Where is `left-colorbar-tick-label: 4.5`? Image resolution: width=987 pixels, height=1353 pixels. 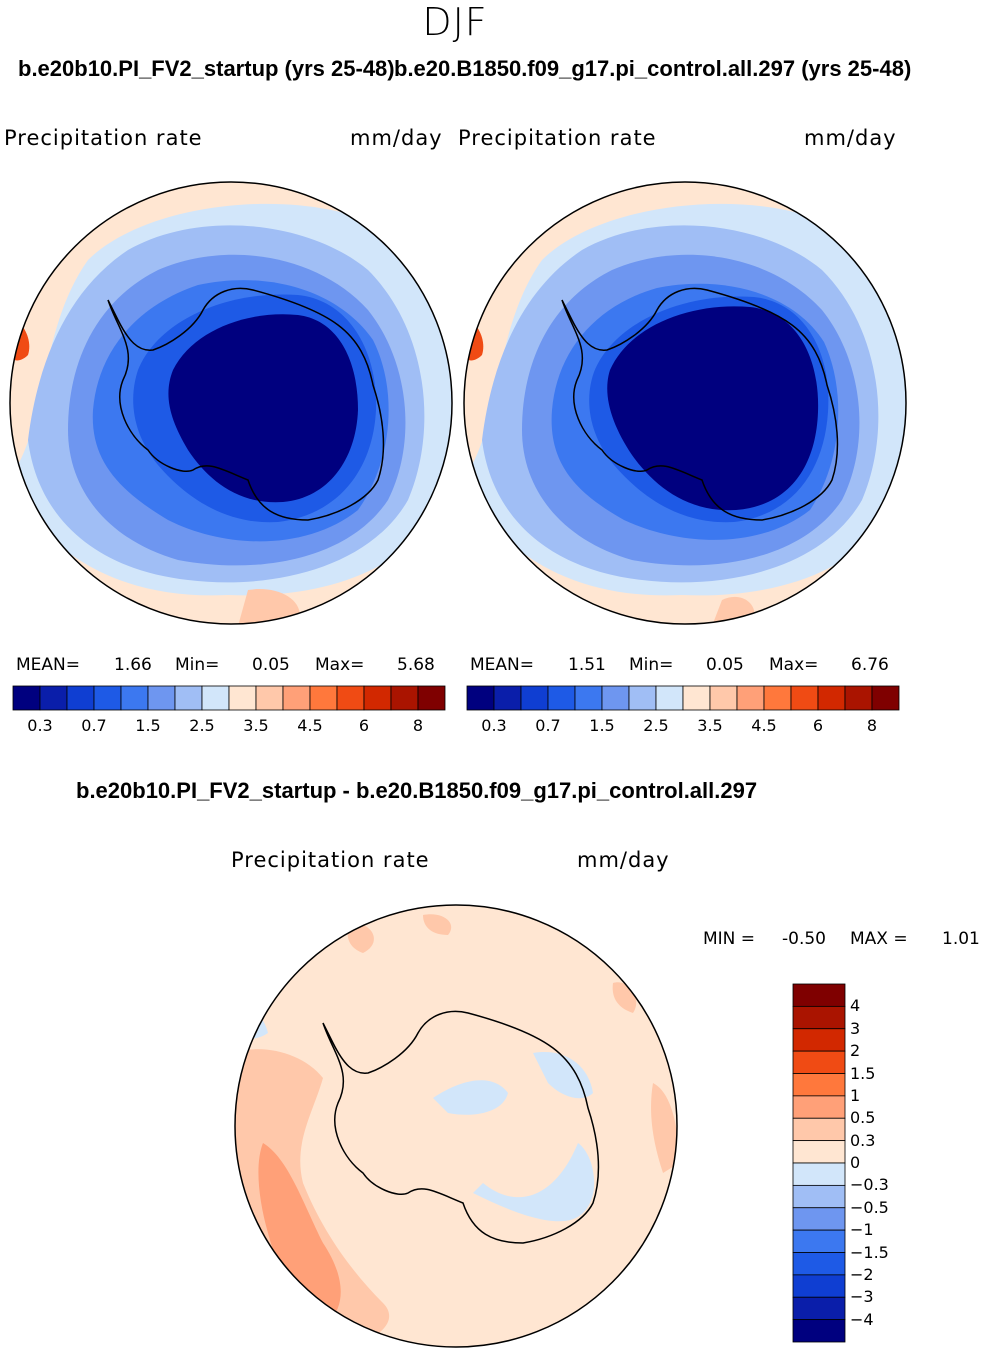 left-colorbar-tick-label: 4.5 is located at coordinates (310, 725).